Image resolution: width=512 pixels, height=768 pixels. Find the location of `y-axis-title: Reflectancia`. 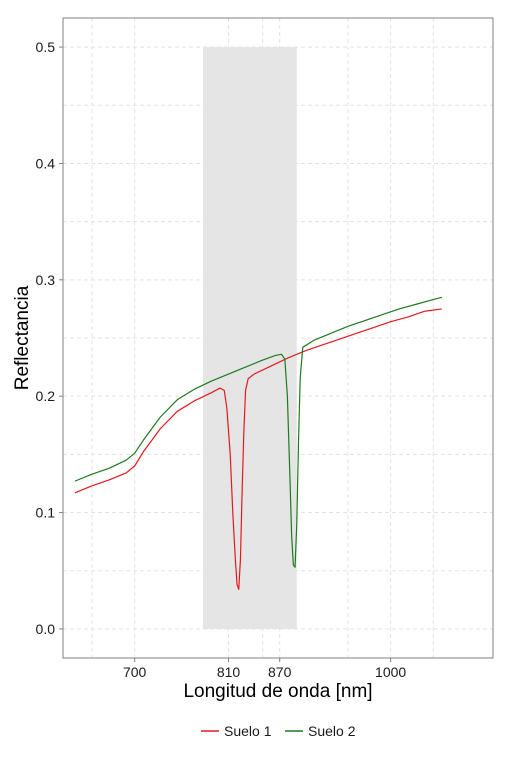

y-axis-title: Reflectancia is located at coordinates (22, 337).